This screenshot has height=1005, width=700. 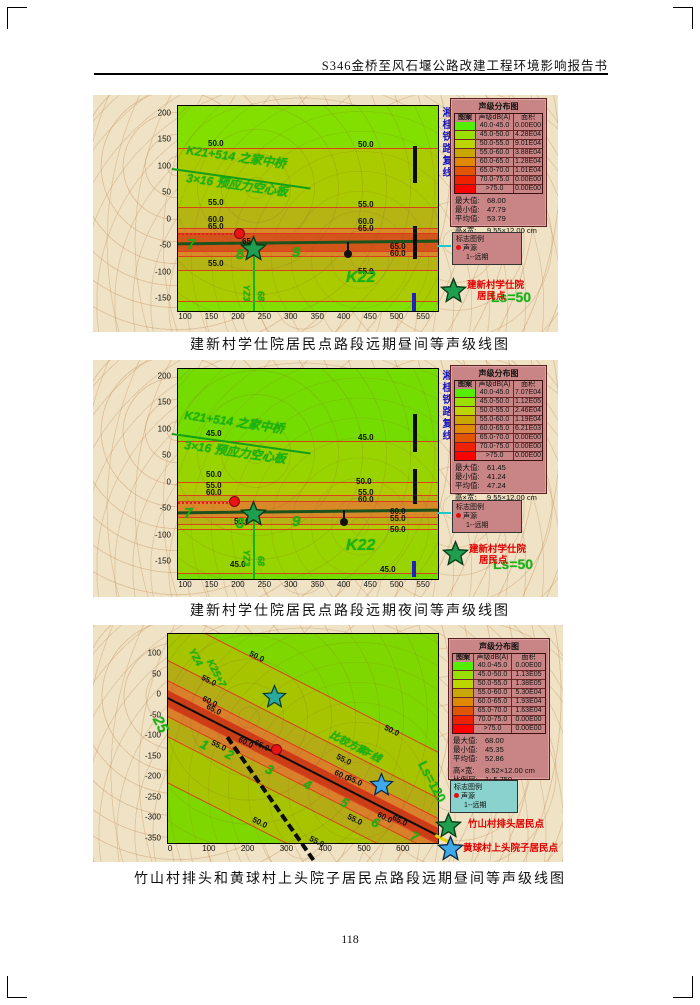 I want to click on chainage-label: 8, so click(x=240, y=254).